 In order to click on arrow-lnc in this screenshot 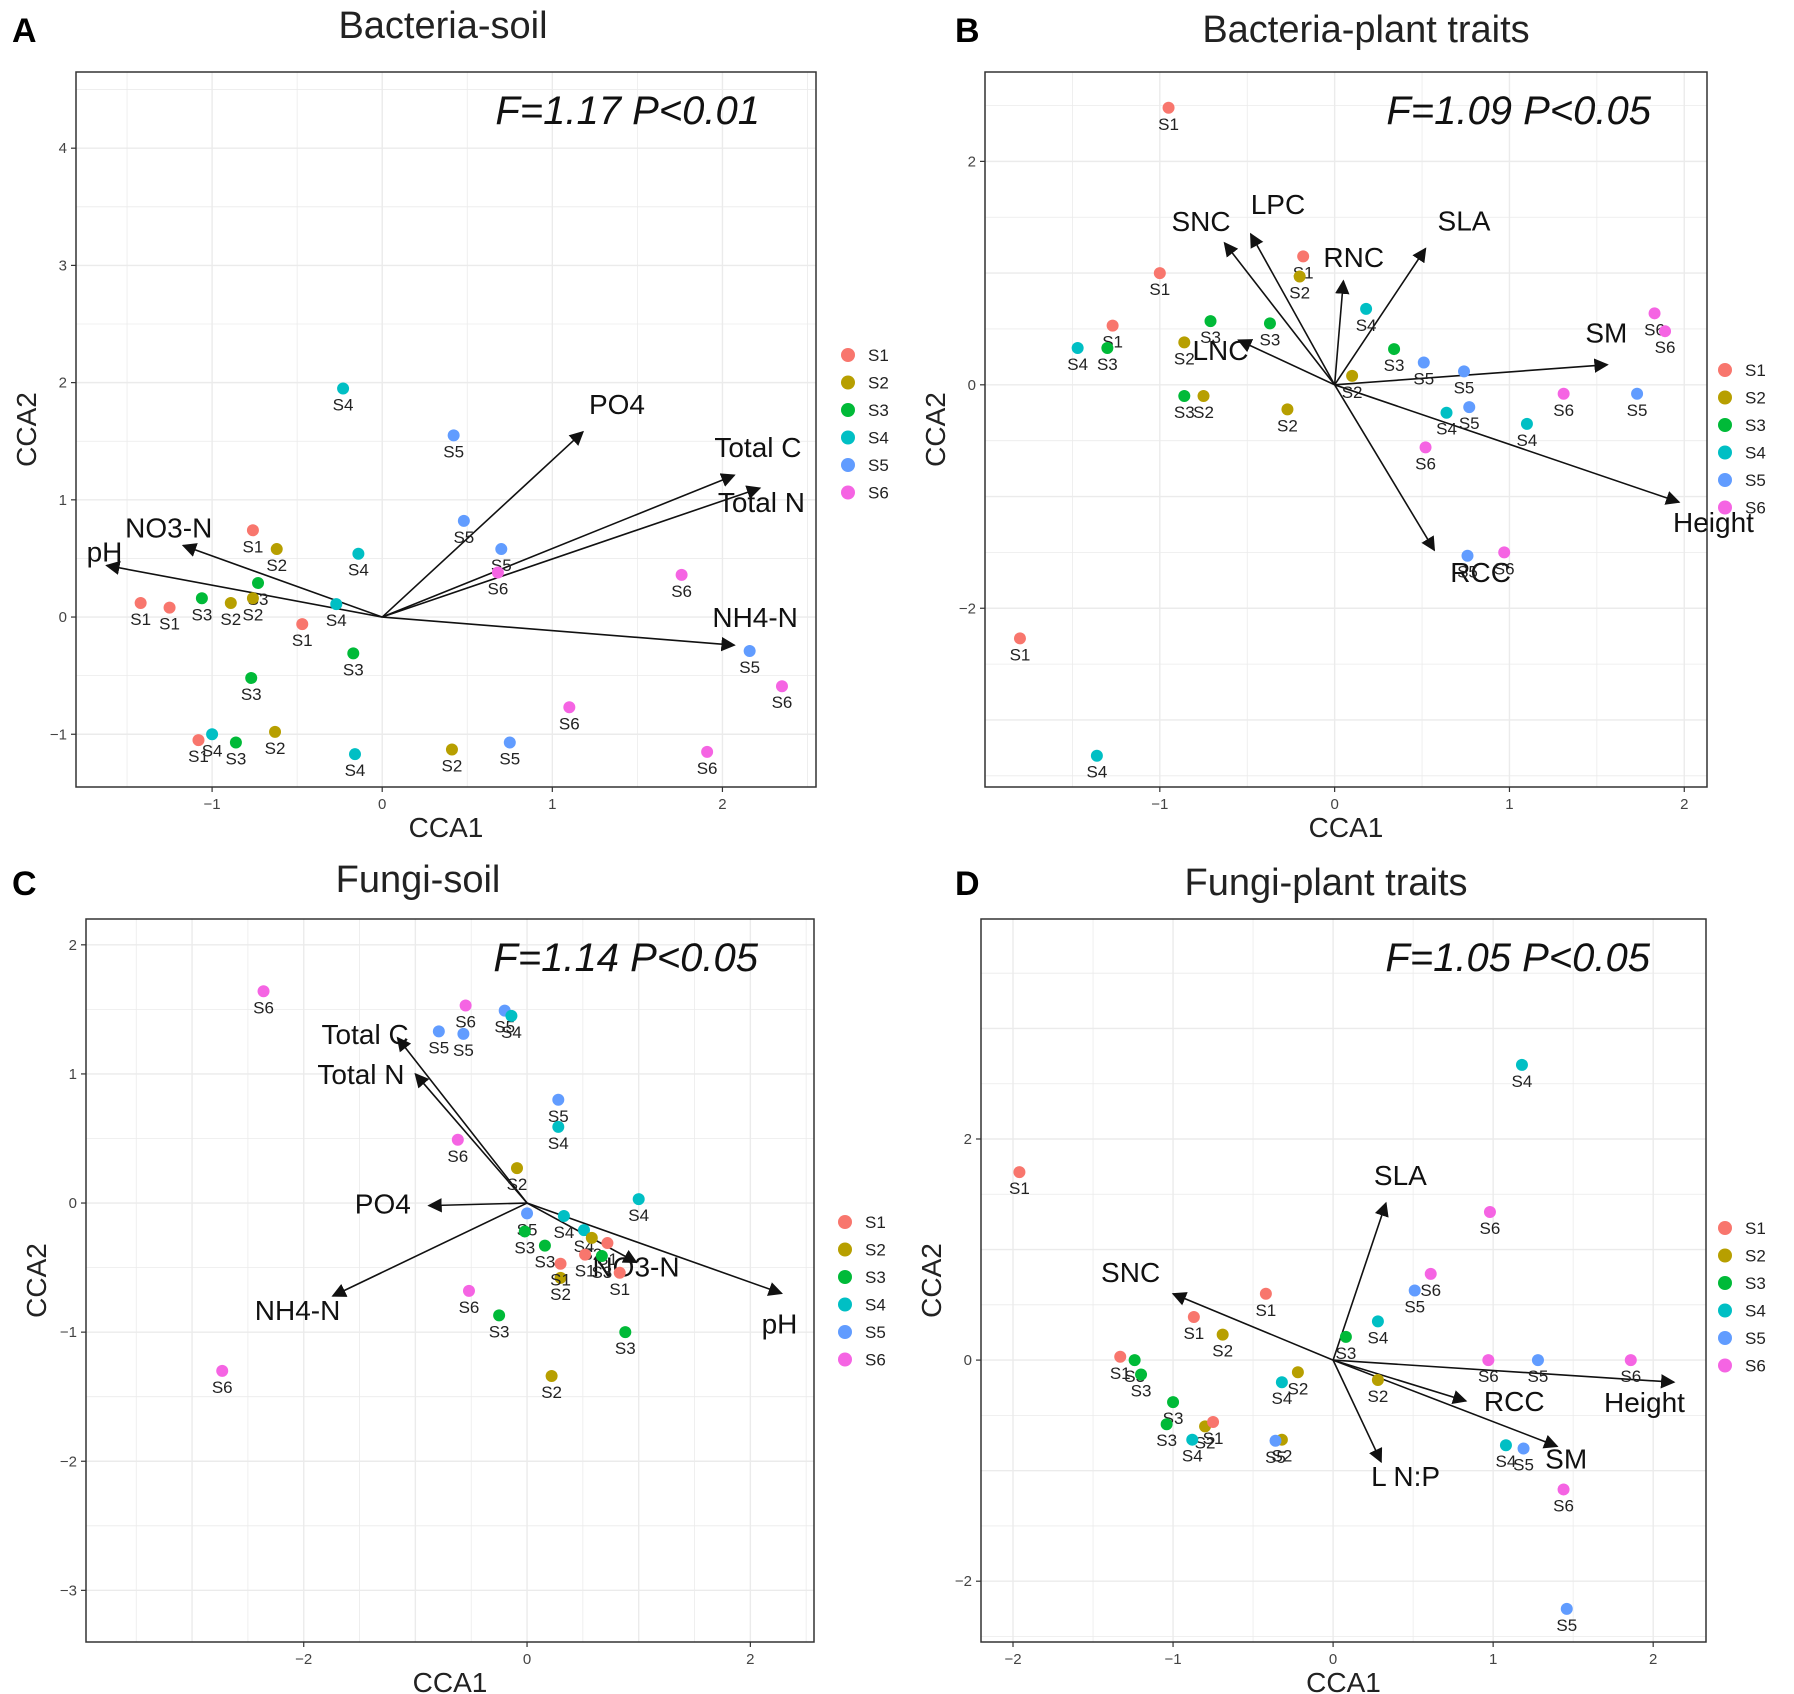, I will do `click(1286, 362)`.